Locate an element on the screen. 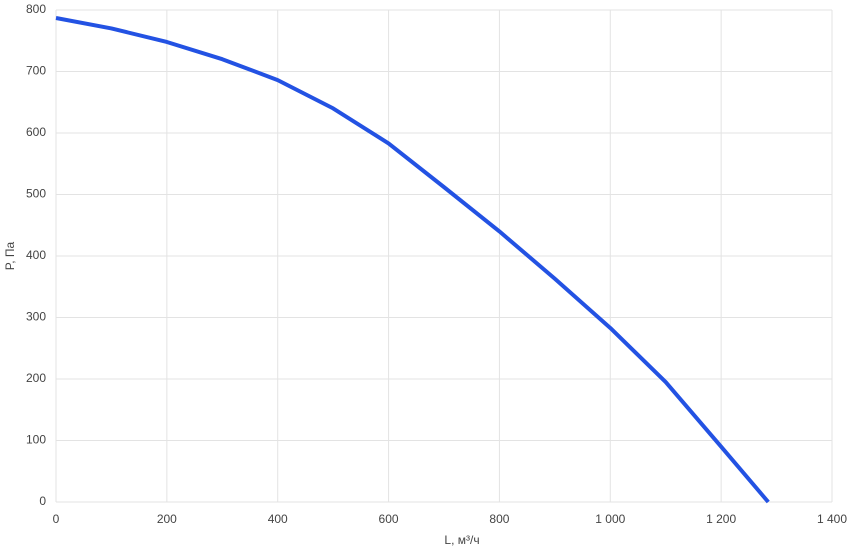  x-tick-label: 800 is located at coordinates (499, 519).